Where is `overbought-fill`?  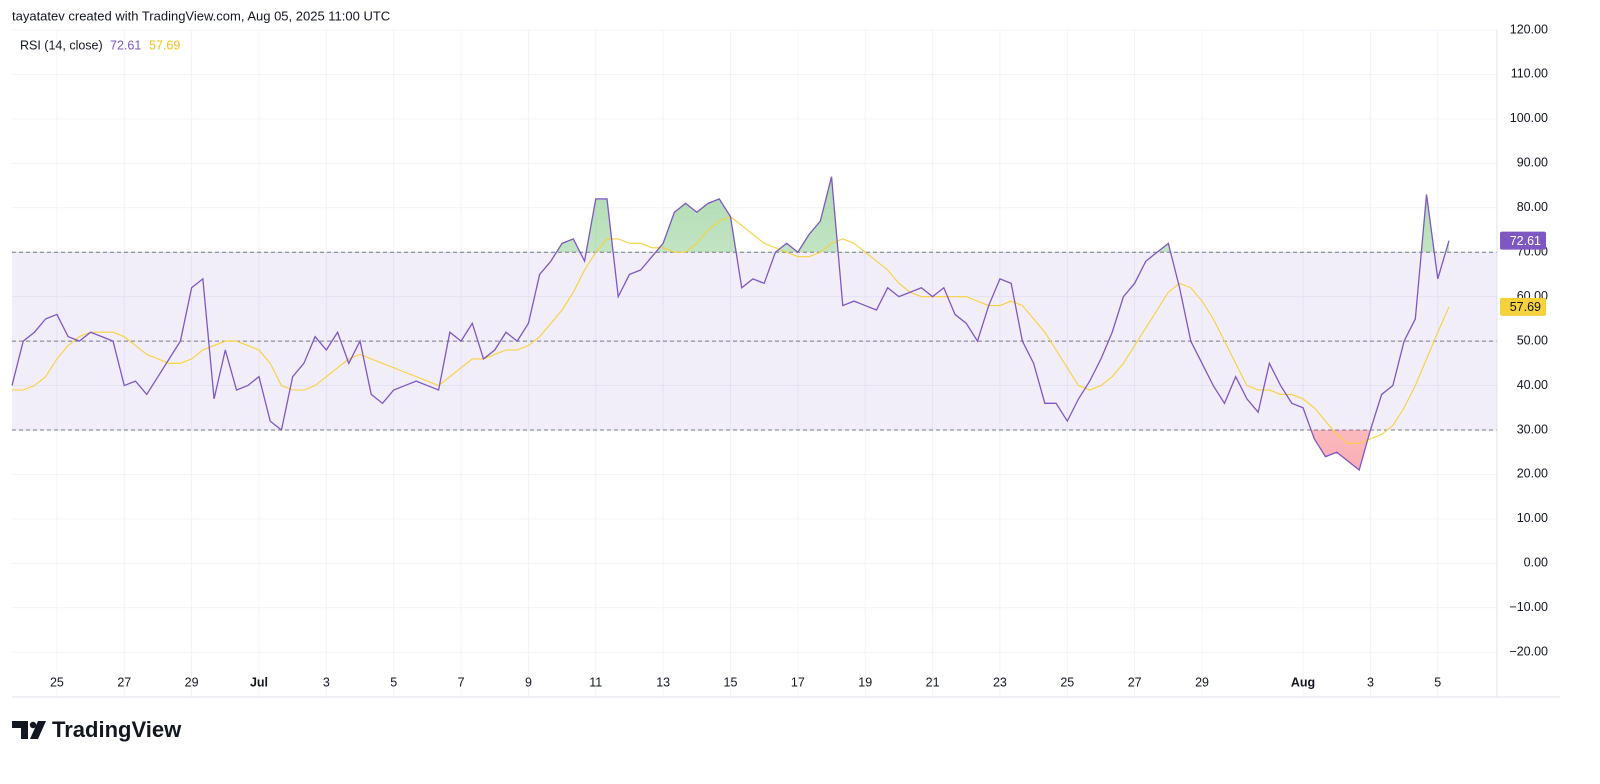 overbought-fill is located at coordinates (730, 214).